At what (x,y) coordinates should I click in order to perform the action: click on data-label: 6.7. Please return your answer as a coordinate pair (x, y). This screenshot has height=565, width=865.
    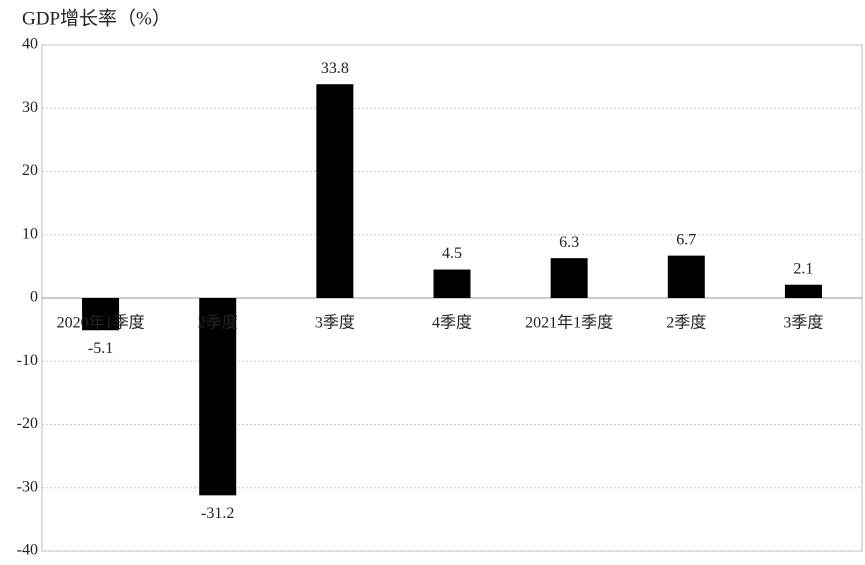
    Looking at the image, I should click on (686, 239).